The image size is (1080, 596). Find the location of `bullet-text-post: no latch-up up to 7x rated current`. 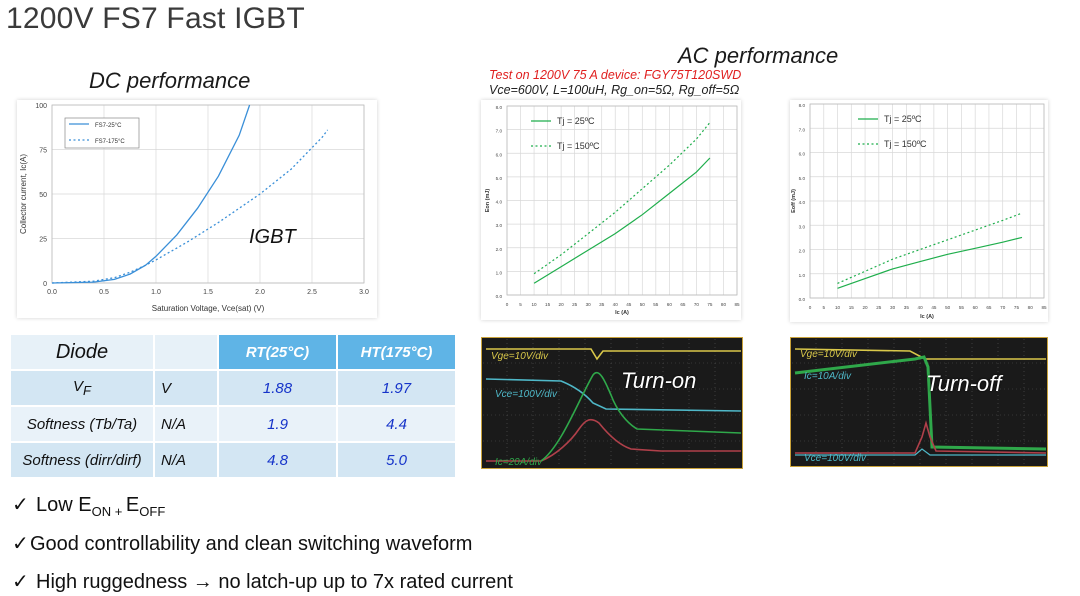

bullet-text-post: no latch-up up to 7x rated current is located at coordinates (362, 582).